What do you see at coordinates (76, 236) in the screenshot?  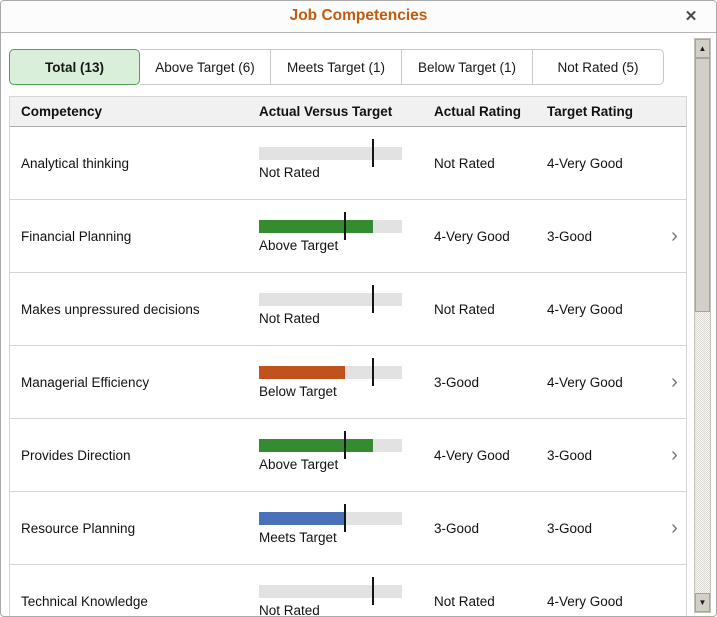 I see `competency-name: Financial Planning` at bounding box center [76, 236].